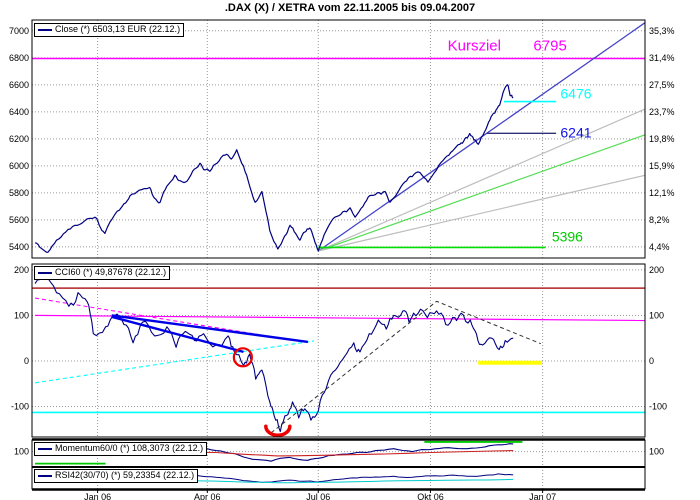 The width and height of the screenshot is (700, 500). Describe the element at coordinates (567, 236) in the screenshot. I see `price-overlay-text: 5396` at that location.